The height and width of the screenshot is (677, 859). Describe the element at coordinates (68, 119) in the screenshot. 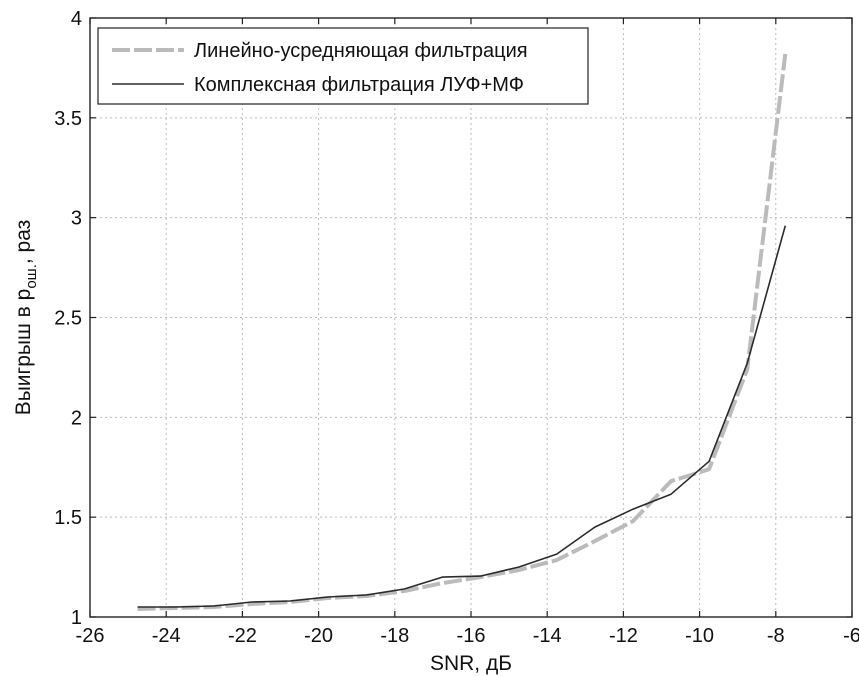

I see `y-tick-label: 3.5` at that location.